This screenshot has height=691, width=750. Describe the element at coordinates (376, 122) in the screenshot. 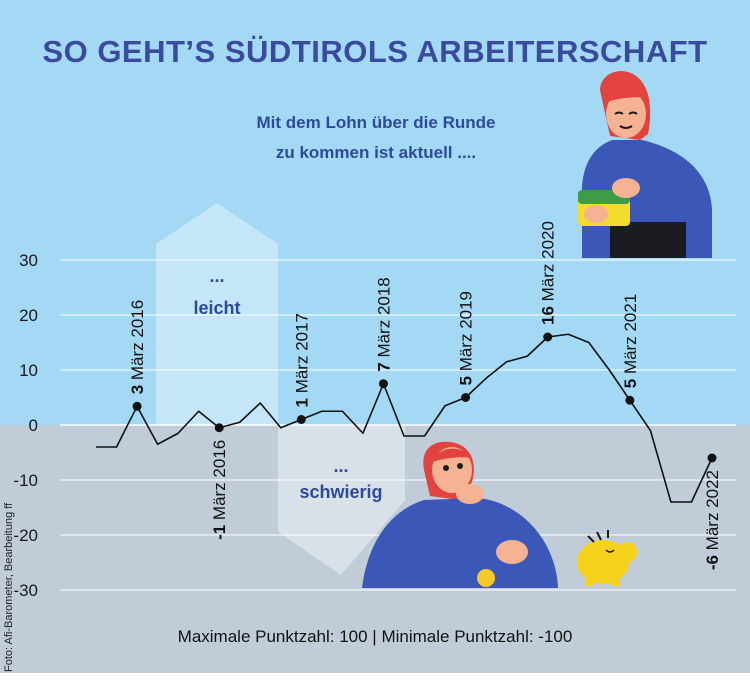

I see `intro-line-1: Mit dem Lohn über die Runde` at that location.